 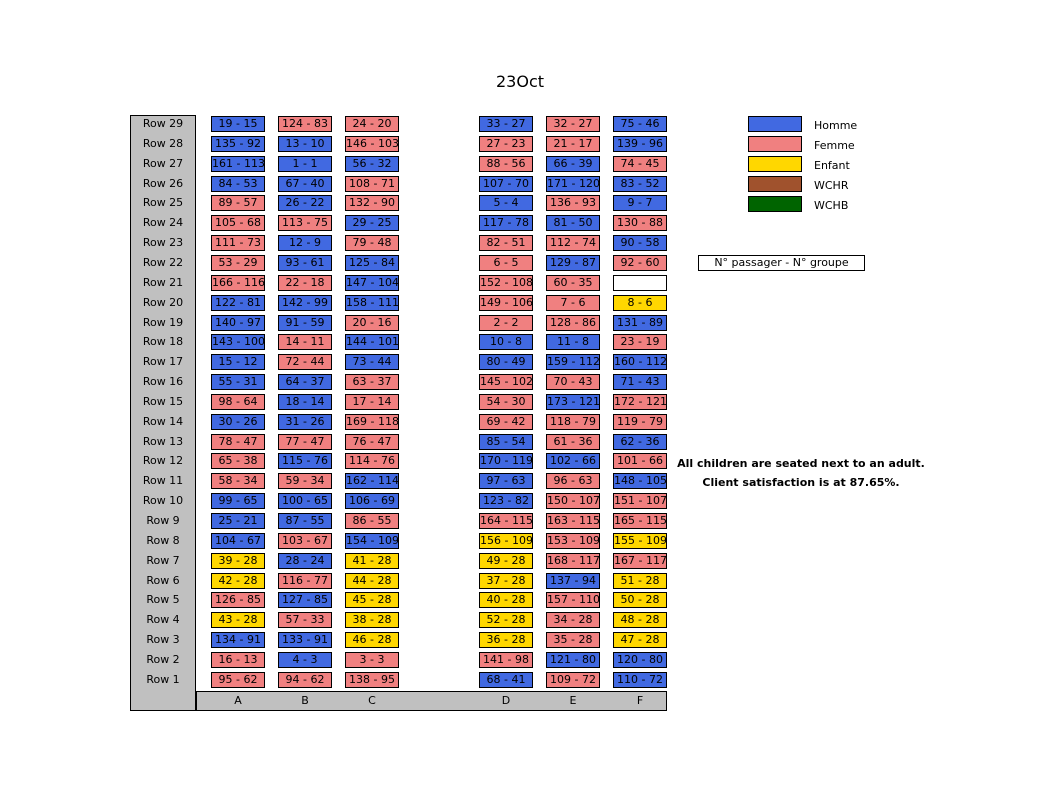 What do you see at coordinates (163, 222) in the screenshot?
I see `row-label: Row 24` at bounding box center [163, 222].